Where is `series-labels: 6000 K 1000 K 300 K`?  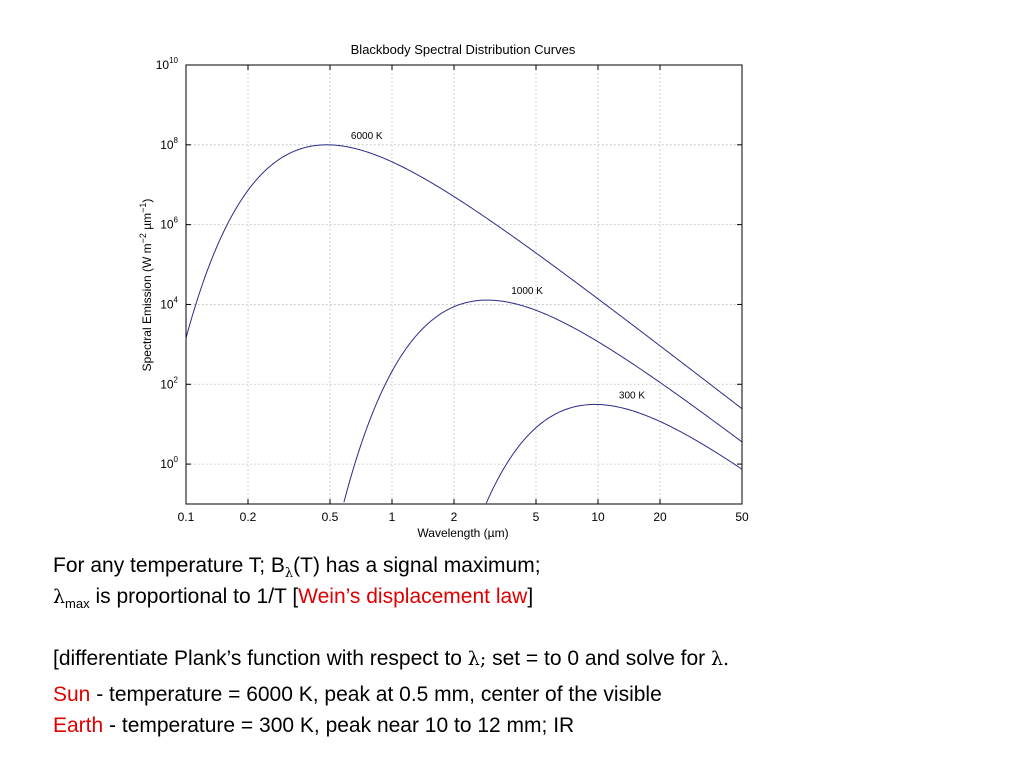 series-labels: 6000 K 1000 K 300 K is located at coordinates (498, 266).